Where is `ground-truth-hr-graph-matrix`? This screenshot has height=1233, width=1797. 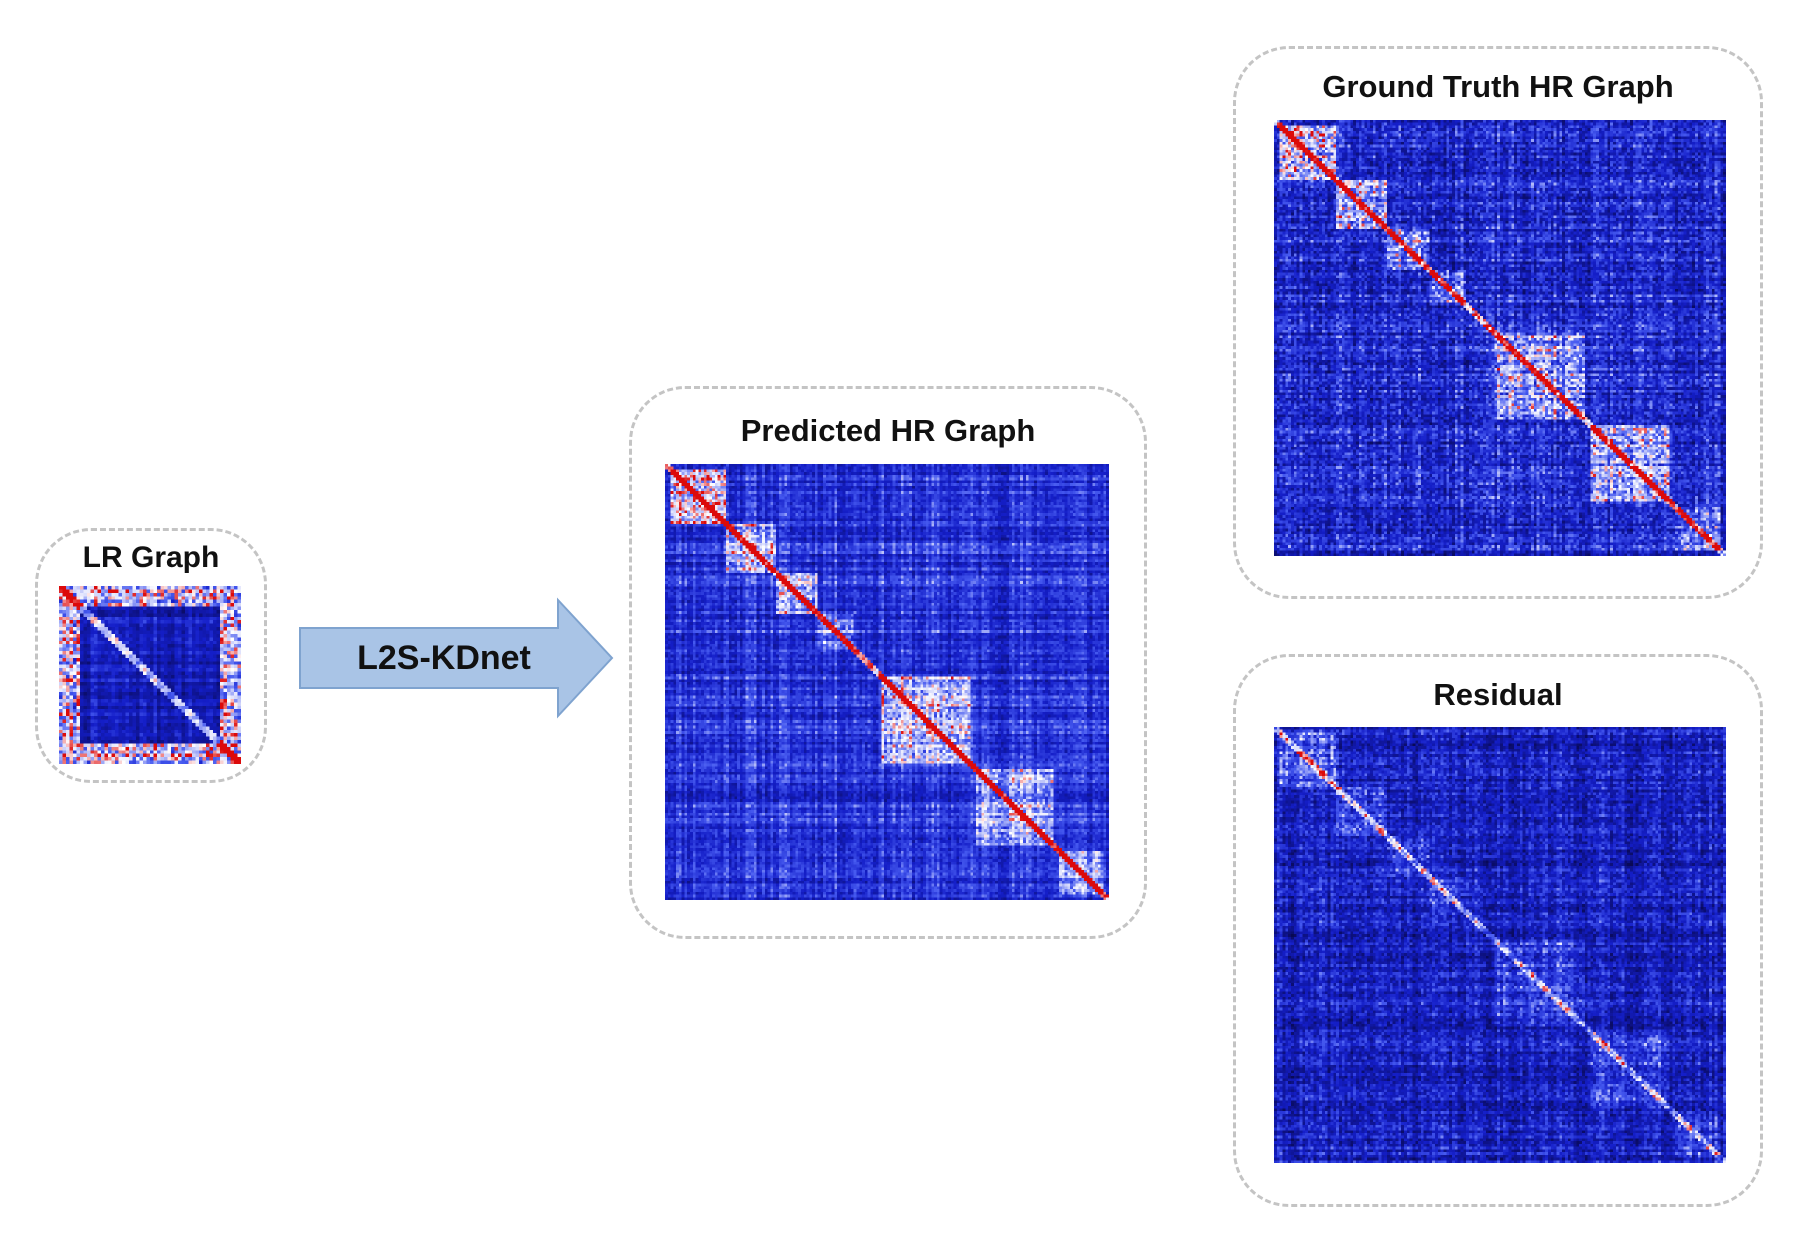
ground-truth-hr-graph-matrix is located at coordinates (1500, 338).